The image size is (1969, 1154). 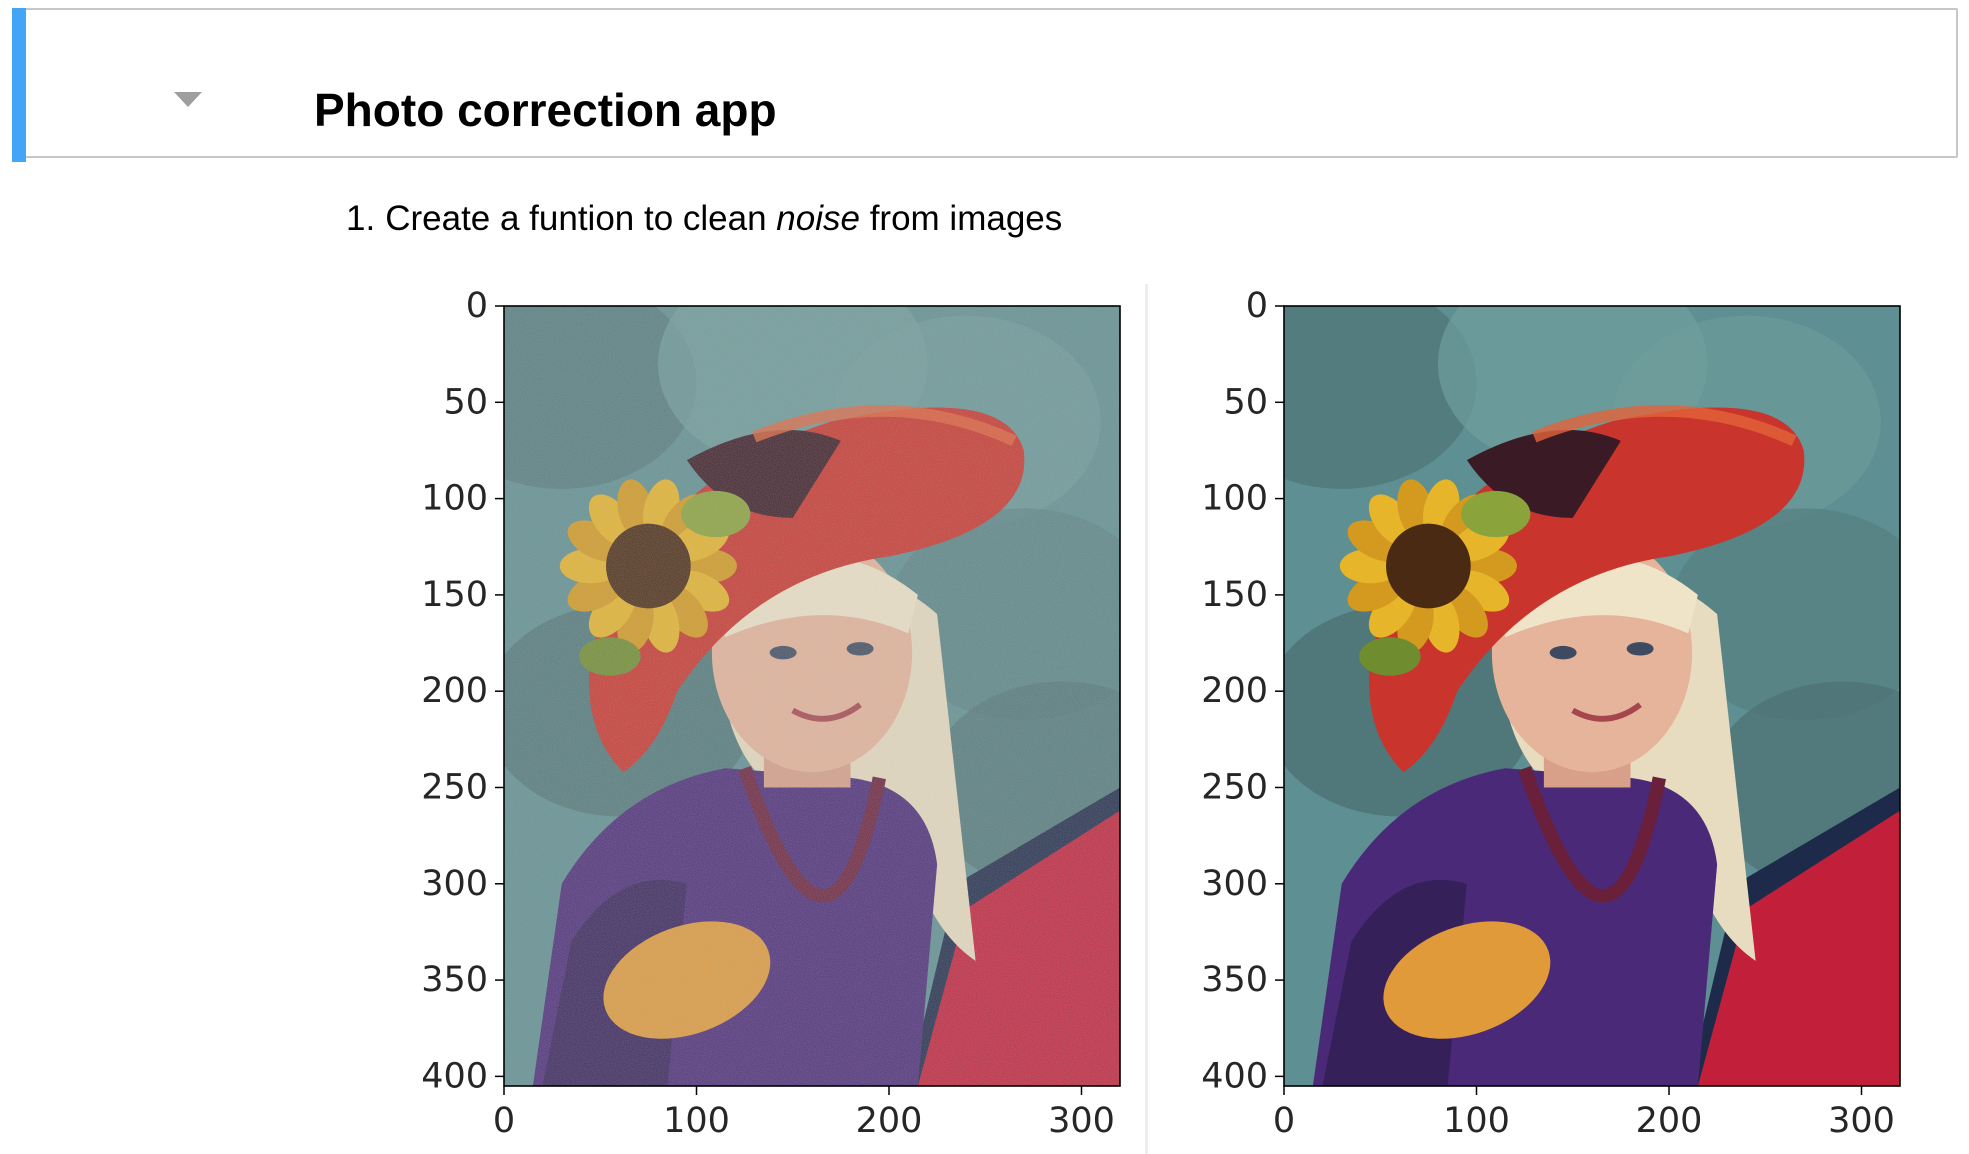 I want to click on output-divider, so click(x=1146, y=719).